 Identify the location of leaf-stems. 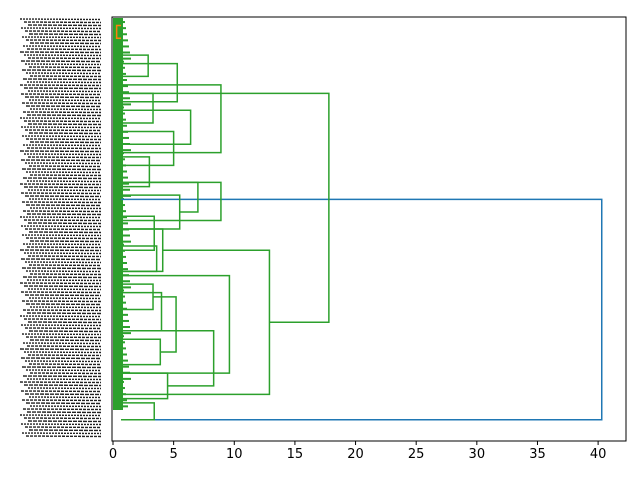
(122, 214).